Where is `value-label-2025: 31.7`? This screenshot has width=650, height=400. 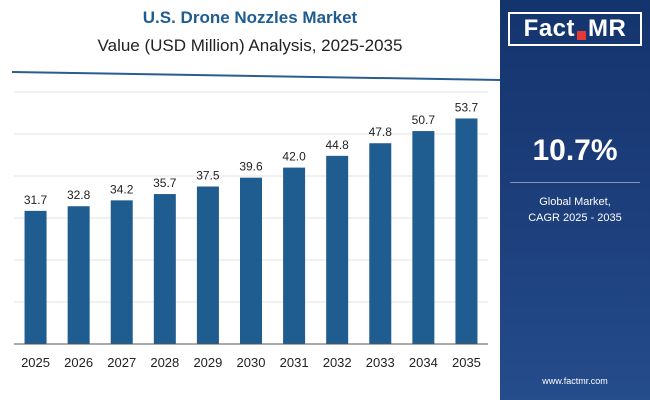 value-label-2025: 31.7 is located at coordinates (36, 200).